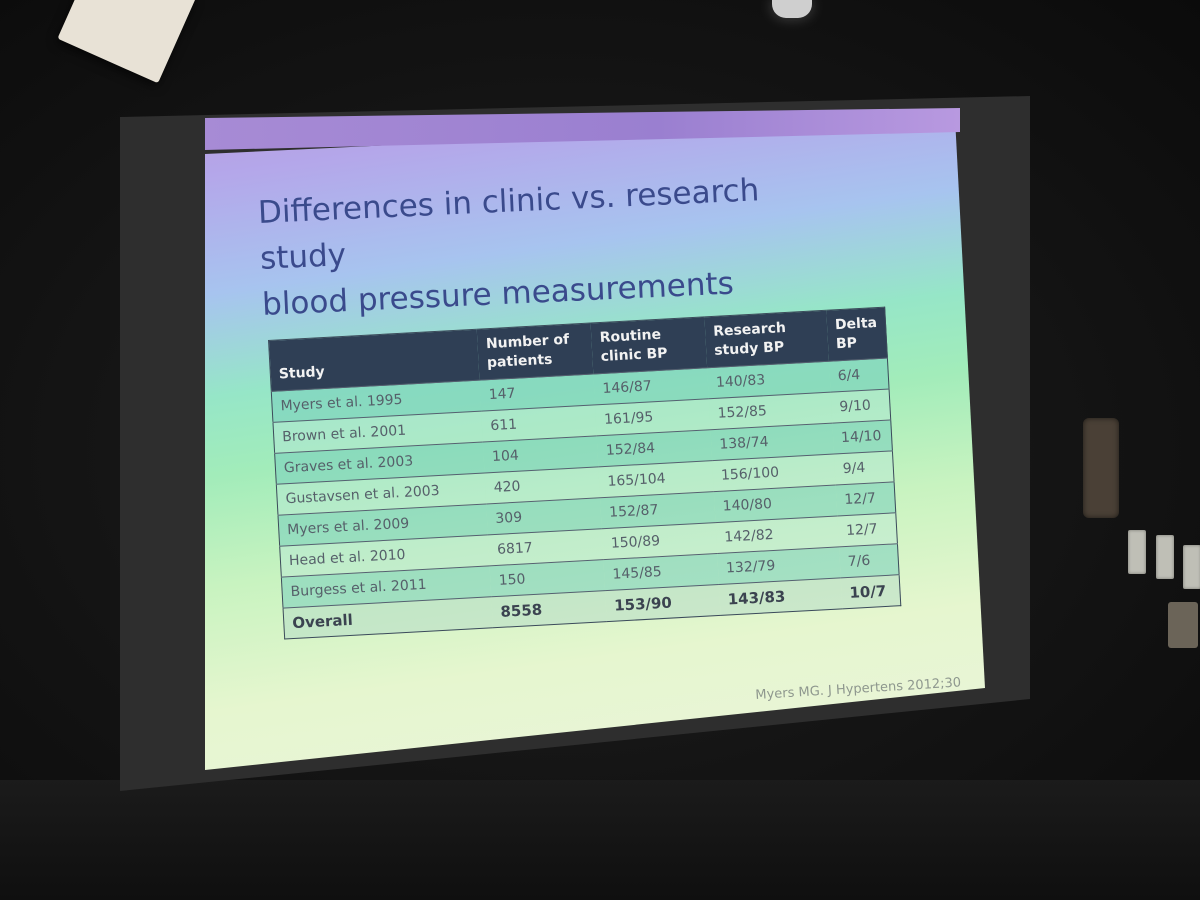 Image resolution: width=1200 pixels, height=900 pixels. Describe the element at coordinates (1183, 625) in the screenshot. I see `wall-socket` at that location.